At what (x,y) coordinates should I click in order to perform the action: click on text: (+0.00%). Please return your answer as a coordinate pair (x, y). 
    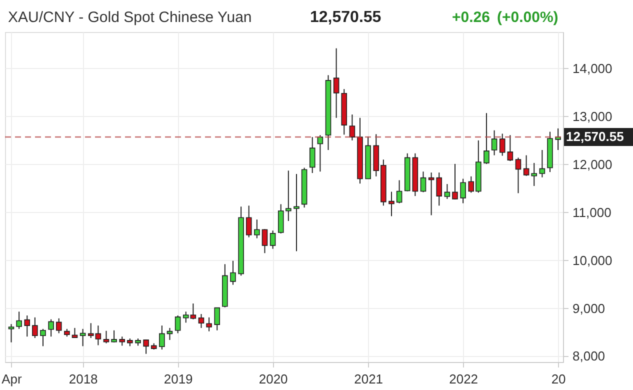
    Looking at the image, I should click on (527, 17).